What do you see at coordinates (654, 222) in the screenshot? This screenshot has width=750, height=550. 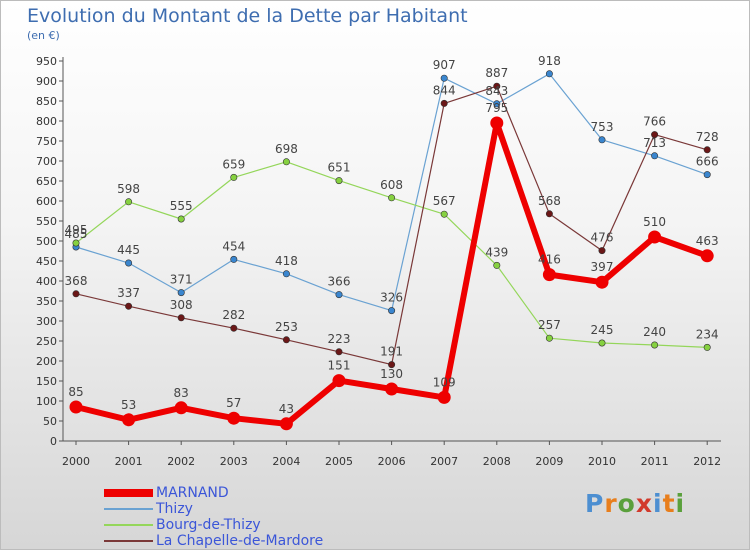 I see `data-label: 510` at bounding box center [654, 222].